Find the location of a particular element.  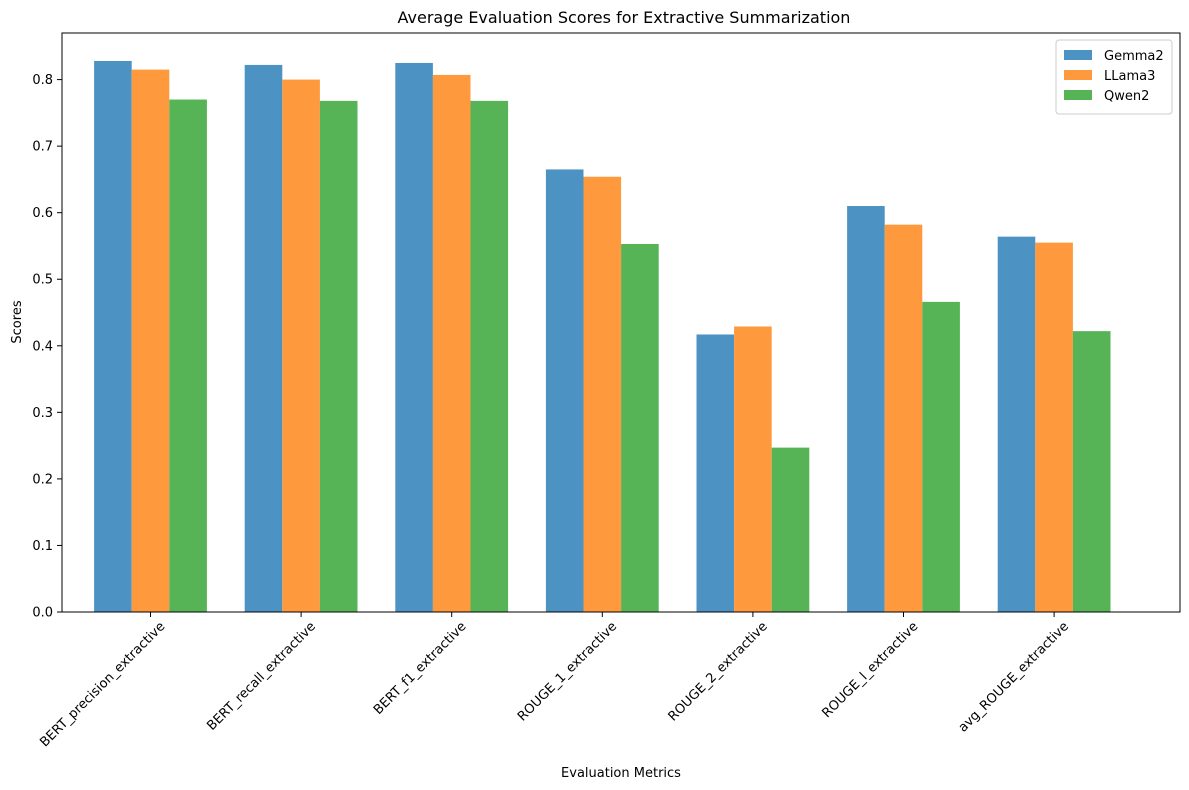

bar-gemma2-rouge-l-extractive is located at coordinates (866, 409).